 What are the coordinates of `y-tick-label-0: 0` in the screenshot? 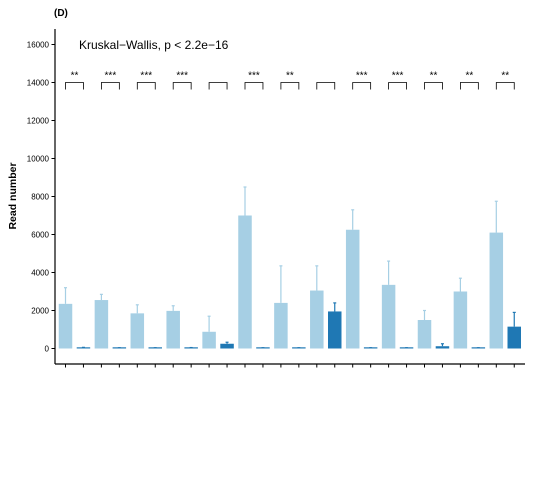 It's located at (47, 349).